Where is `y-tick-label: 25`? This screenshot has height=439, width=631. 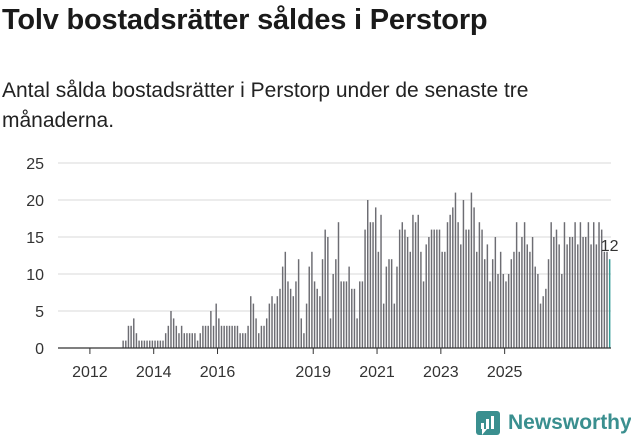 y-tick-label: 25 is located at coordinates (35, 164).